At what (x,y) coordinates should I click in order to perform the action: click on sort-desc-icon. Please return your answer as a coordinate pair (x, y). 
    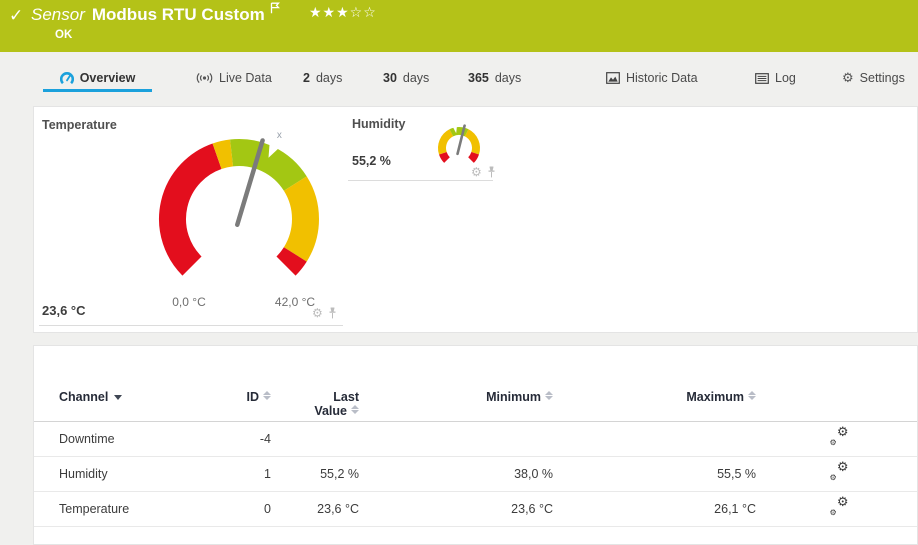
    Looking at the image, I should click on (118, 397).